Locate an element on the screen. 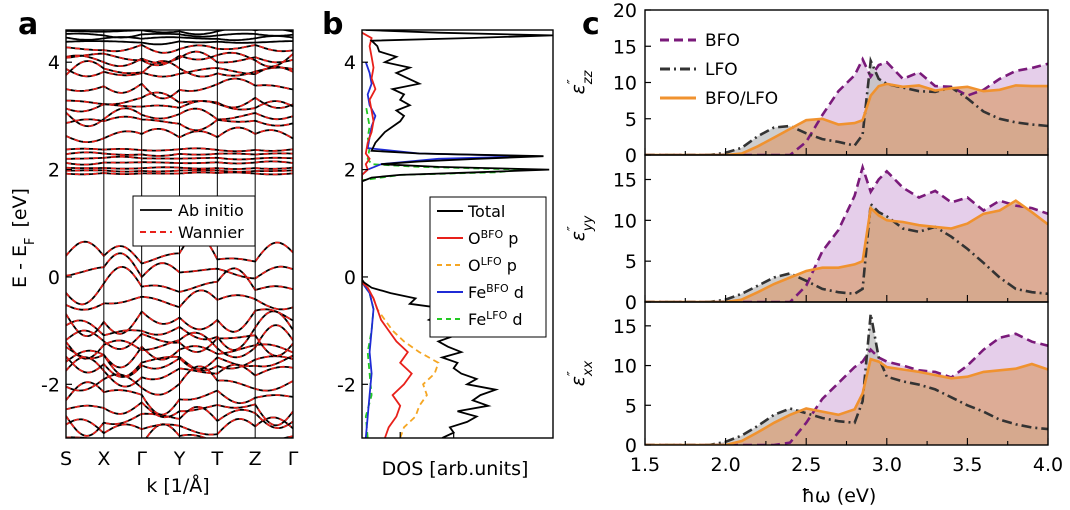  dielectric-y-label: ε″zz is located at coordinates (581, 81).